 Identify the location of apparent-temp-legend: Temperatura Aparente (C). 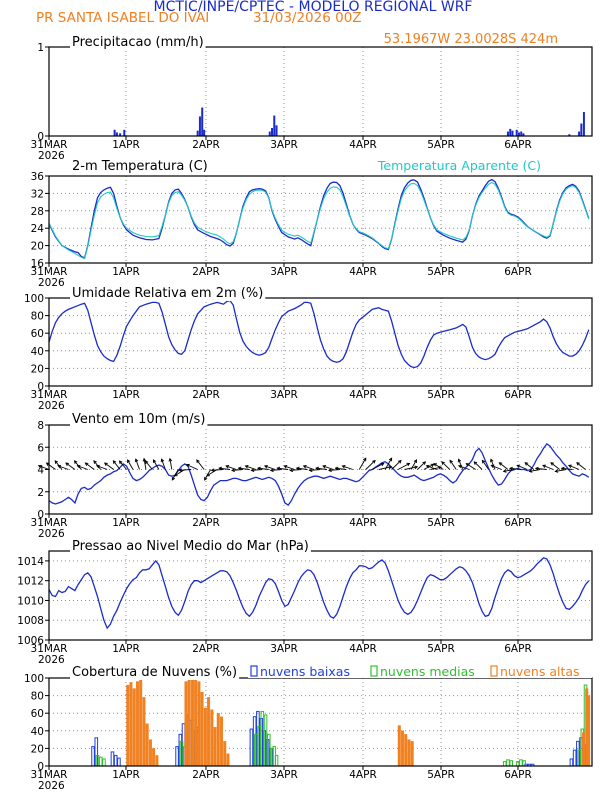
(459, 165).